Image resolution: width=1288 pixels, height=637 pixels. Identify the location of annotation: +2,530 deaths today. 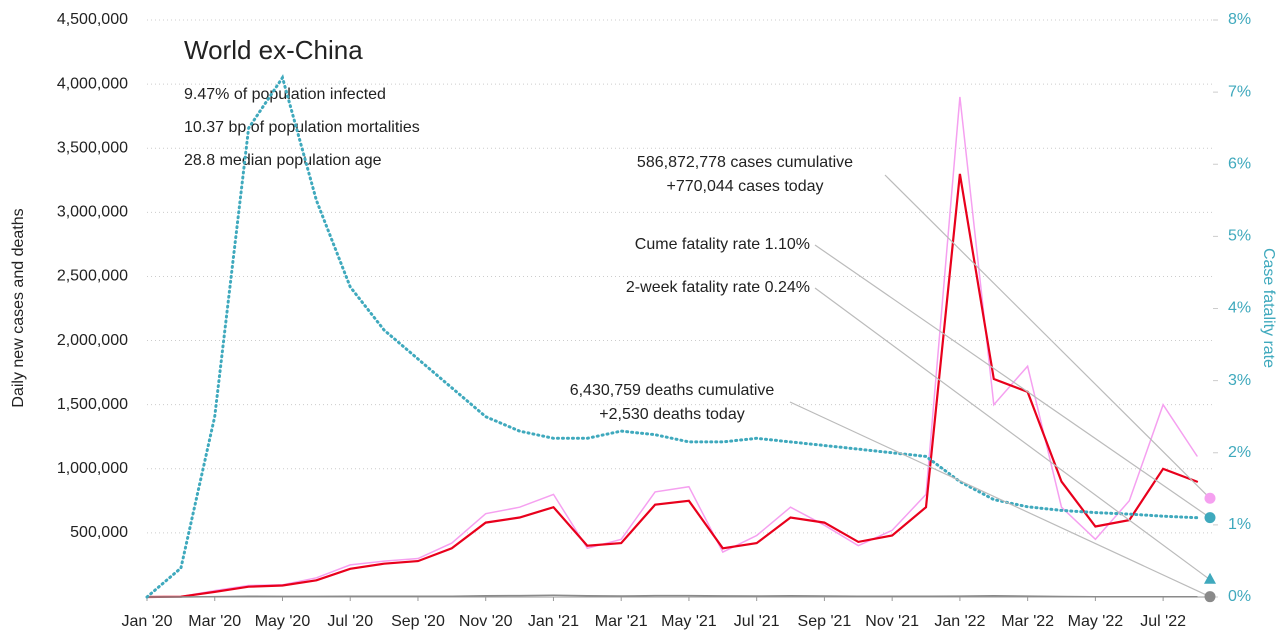
(671, 414).